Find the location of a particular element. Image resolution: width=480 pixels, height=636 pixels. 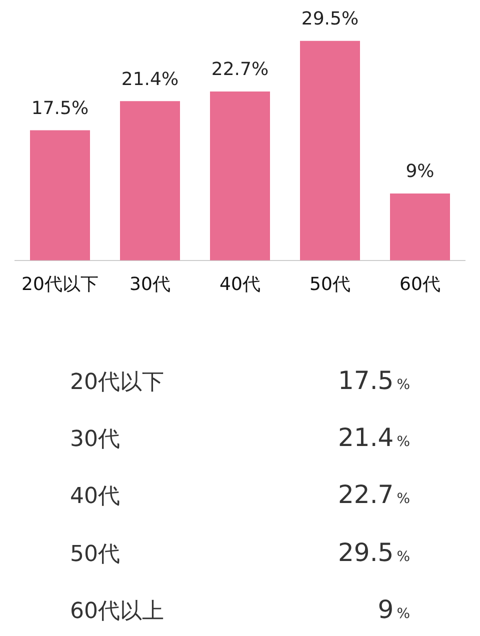

text: 22.7% is located at coordinates (374, 495).